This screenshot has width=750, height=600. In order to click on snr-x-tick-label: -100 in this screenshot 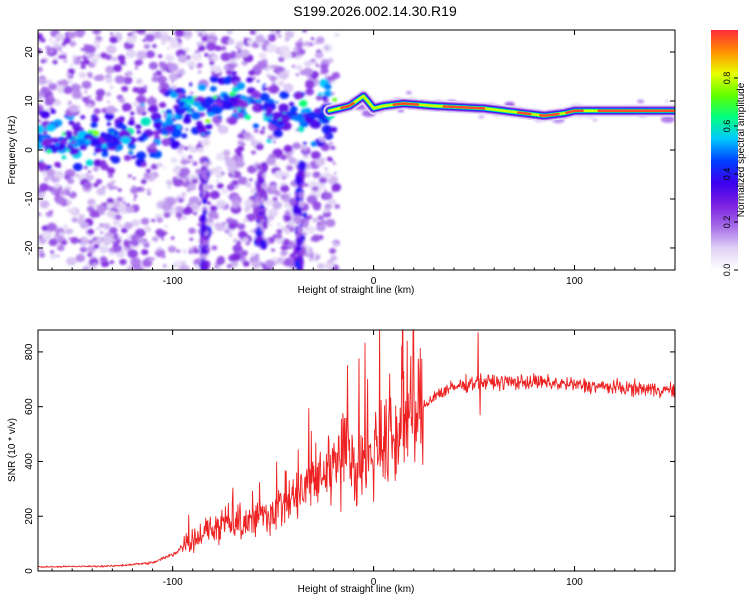, I will do `click(173, 582)`.